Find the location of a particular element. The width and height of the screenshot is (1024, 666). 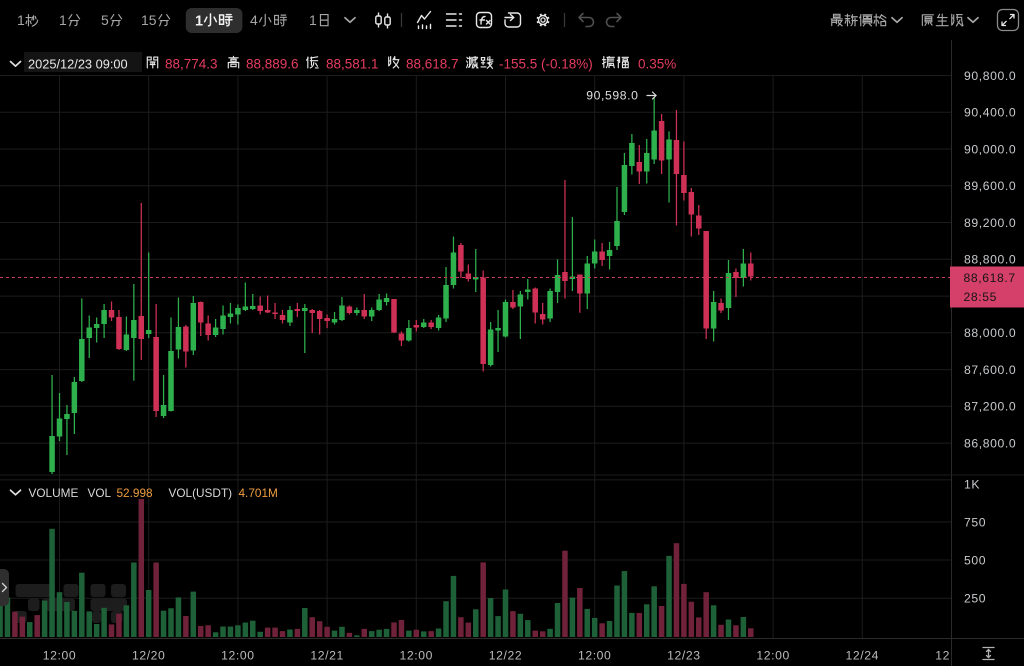

svg-text: 12 is located at coordinates (942, 656).